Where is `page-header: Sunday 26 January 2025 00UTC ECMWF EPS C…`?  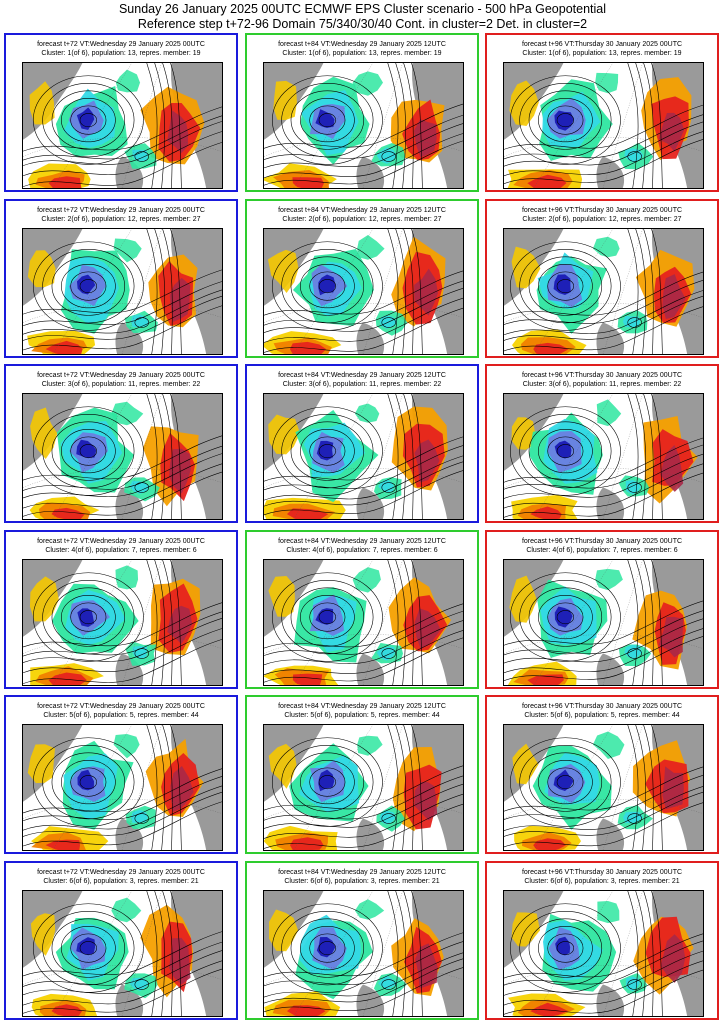
page-header: Sunday 26 January 2025 00UTC ECMWF EPS C… is located at coordinates (362, 16).